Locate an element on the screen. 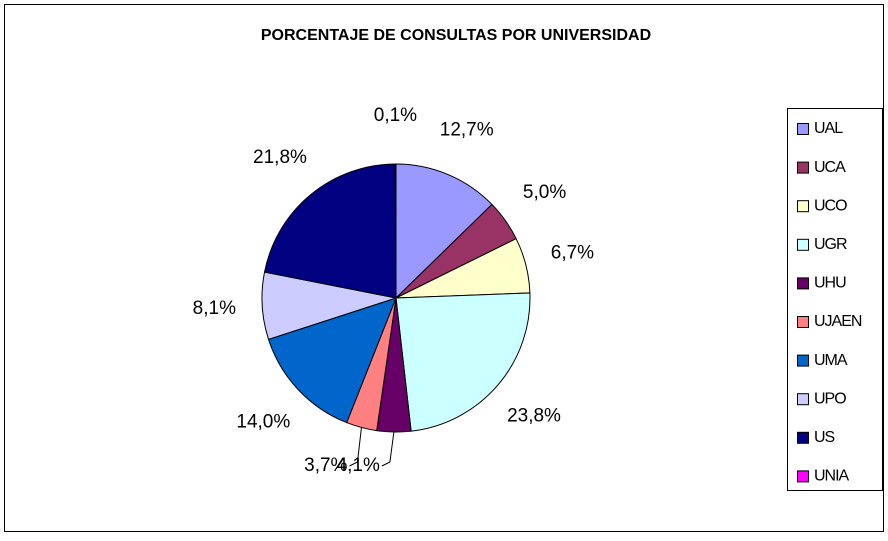 This screenshot has width=888, height=541. legend-label: UNIA is located at coordinates (832, 476).